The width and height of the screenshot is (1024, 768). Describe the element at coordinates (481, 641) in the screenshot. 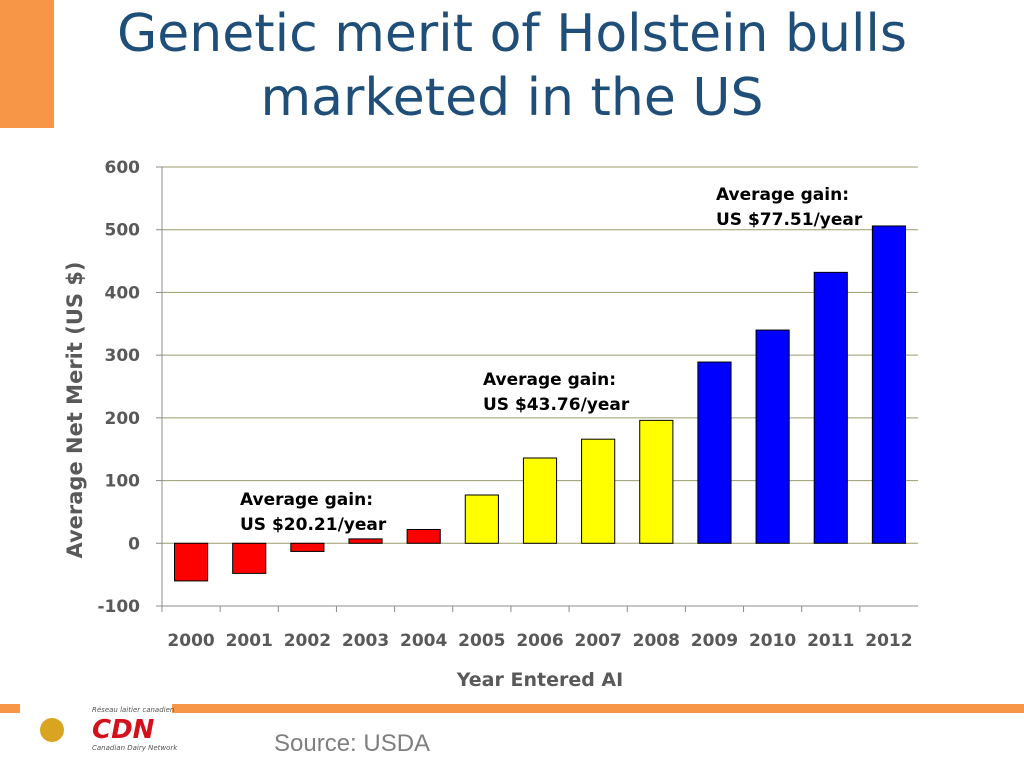

I see `x-tick-label: 2005` at that location.